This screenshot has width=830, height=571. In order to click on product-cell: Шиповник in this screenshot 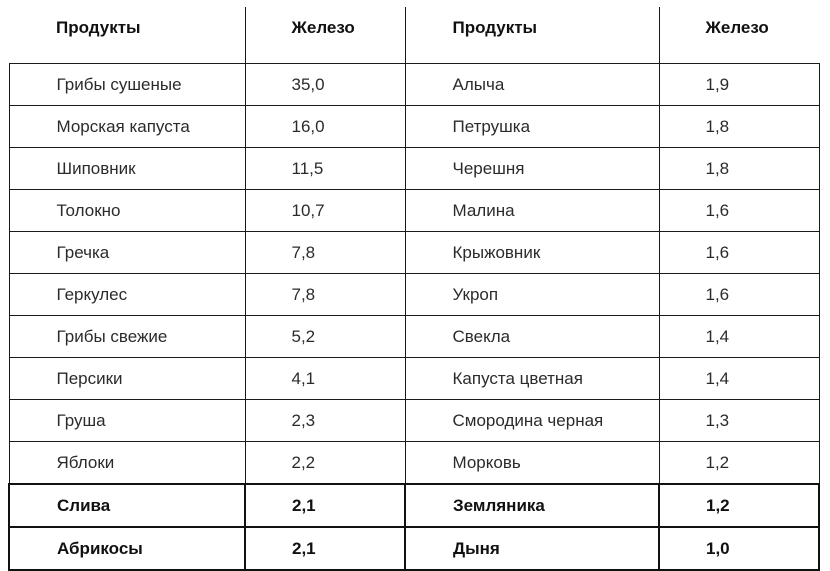, I will do `click(127, 168)`.